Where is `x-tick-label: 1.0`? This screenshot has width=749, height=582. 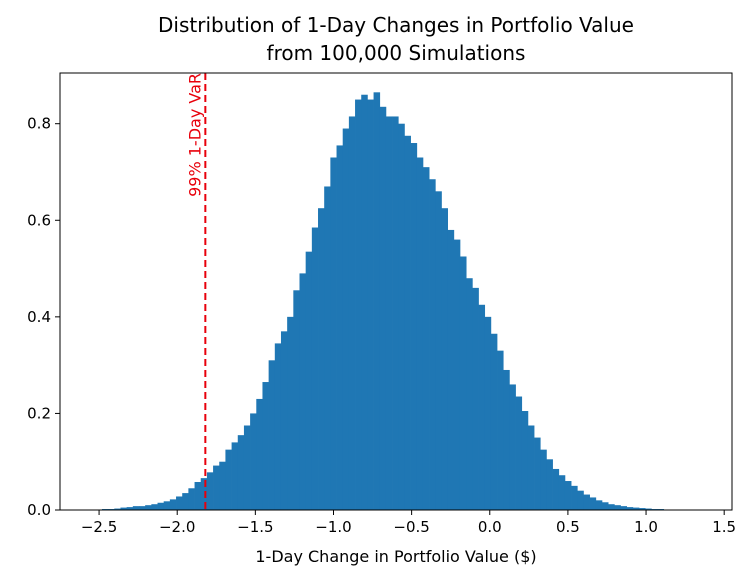 x-tick-label: 1.0 is located at coordinates (646, 527).